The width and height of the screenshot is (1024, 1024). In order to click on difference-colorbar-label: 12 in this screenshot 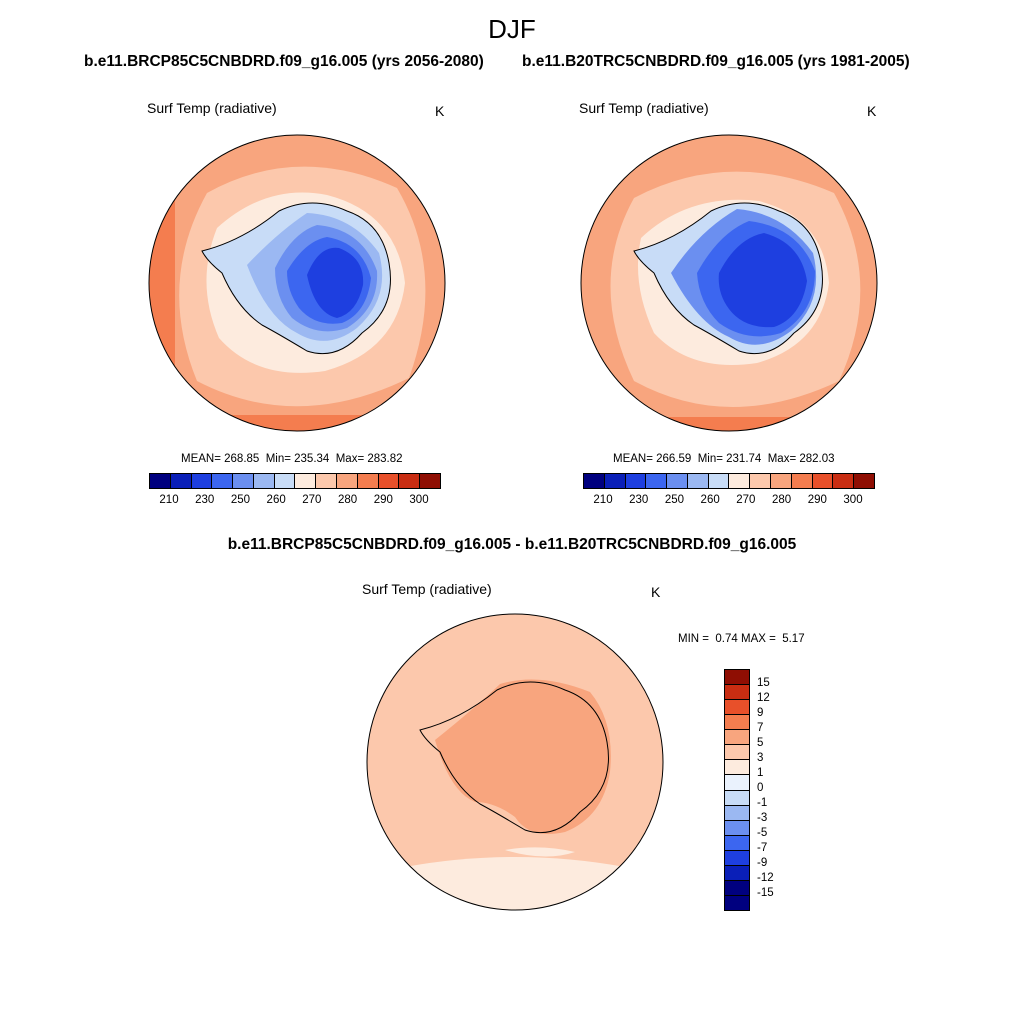, I will do `click(763, 698)`.